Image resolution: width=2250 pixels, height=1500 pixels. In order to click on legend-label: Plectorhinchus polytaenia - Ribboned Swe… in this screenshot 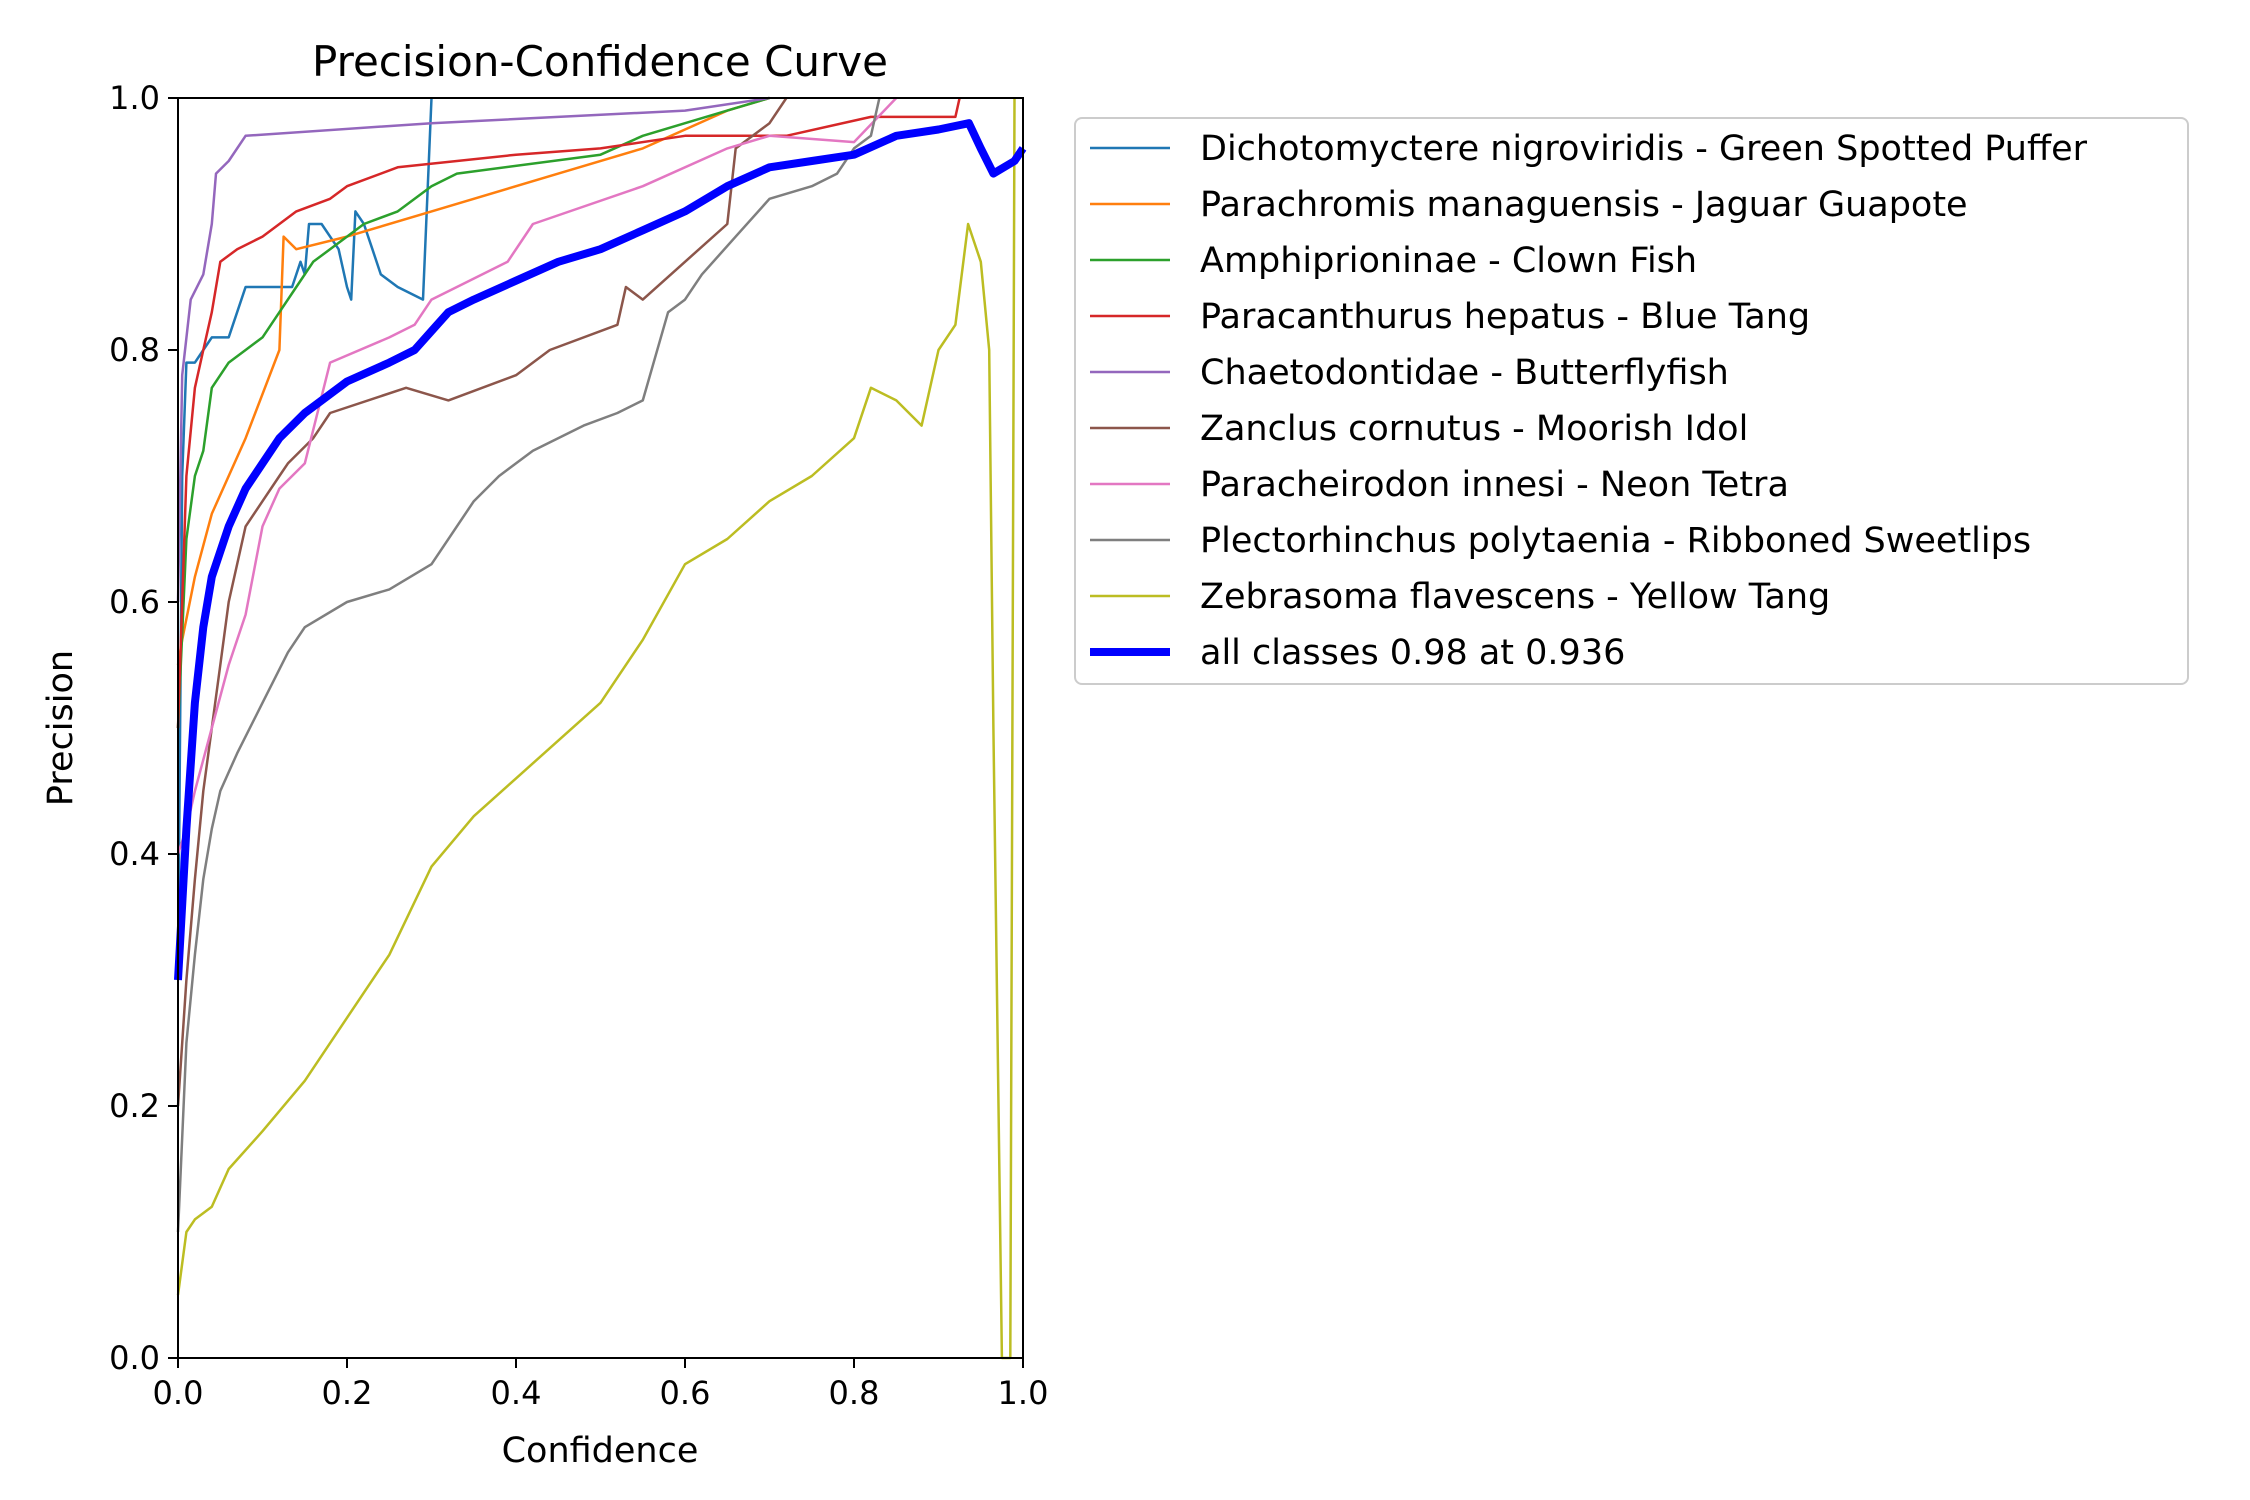, I will do `click(1615, 541)`.